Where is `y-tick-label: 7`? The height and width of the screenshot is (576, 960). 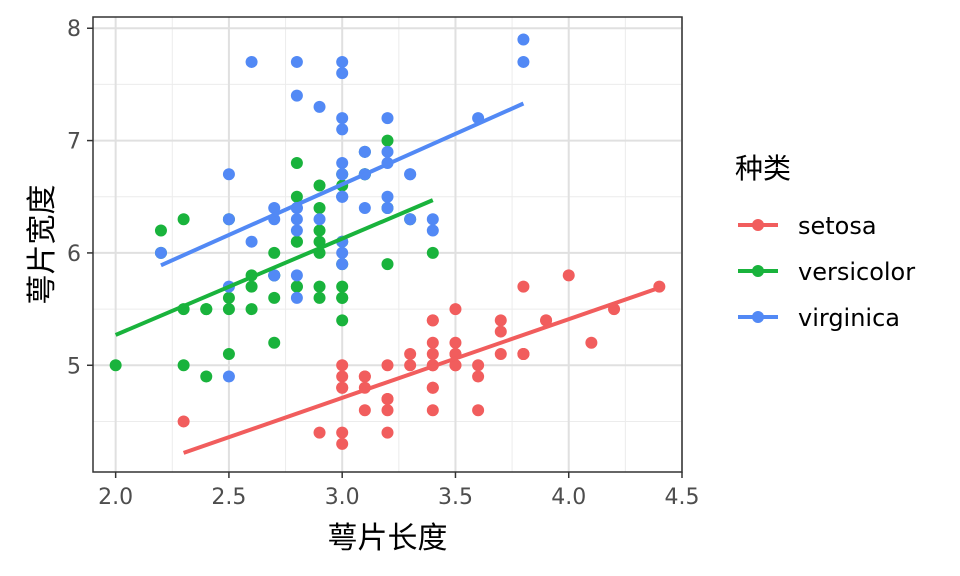 y-tick-label: 7 is located at coordinates (74, 142).